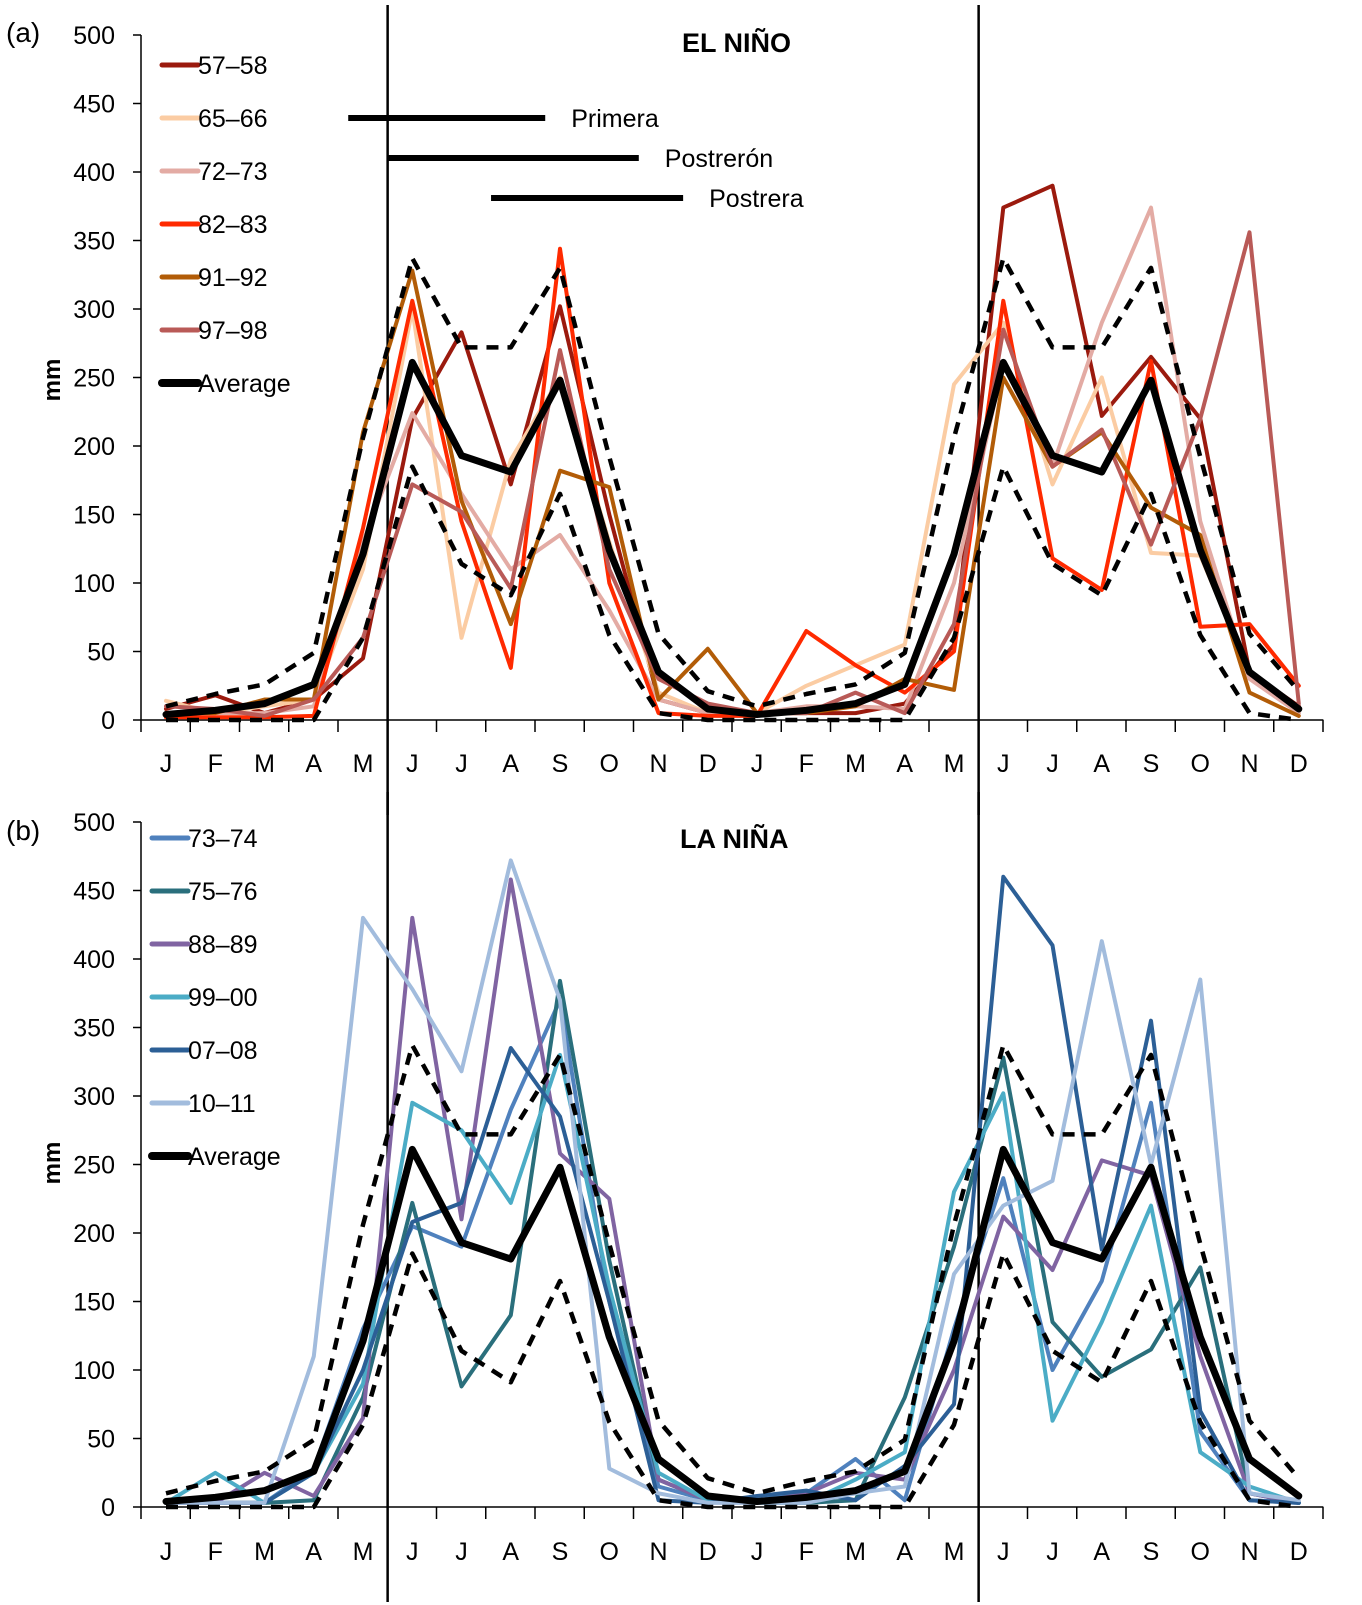 This screenshot has width=1362, height=1605. Describe the element at coordinates (233, 66) in the screenshot. I see `legend-label: 57–58` at that location.